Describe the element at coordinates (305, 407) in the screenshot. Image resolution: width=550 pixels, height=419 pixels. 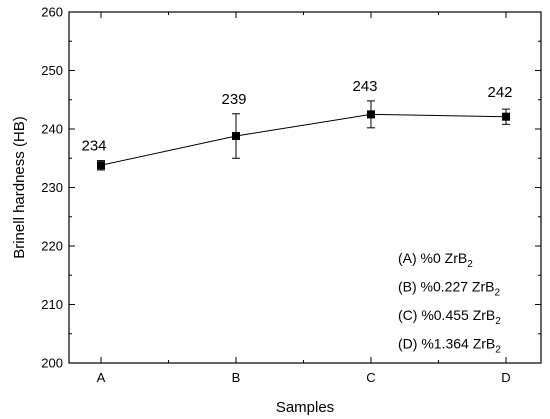
I see `x-axis-label: Samples` at that location.